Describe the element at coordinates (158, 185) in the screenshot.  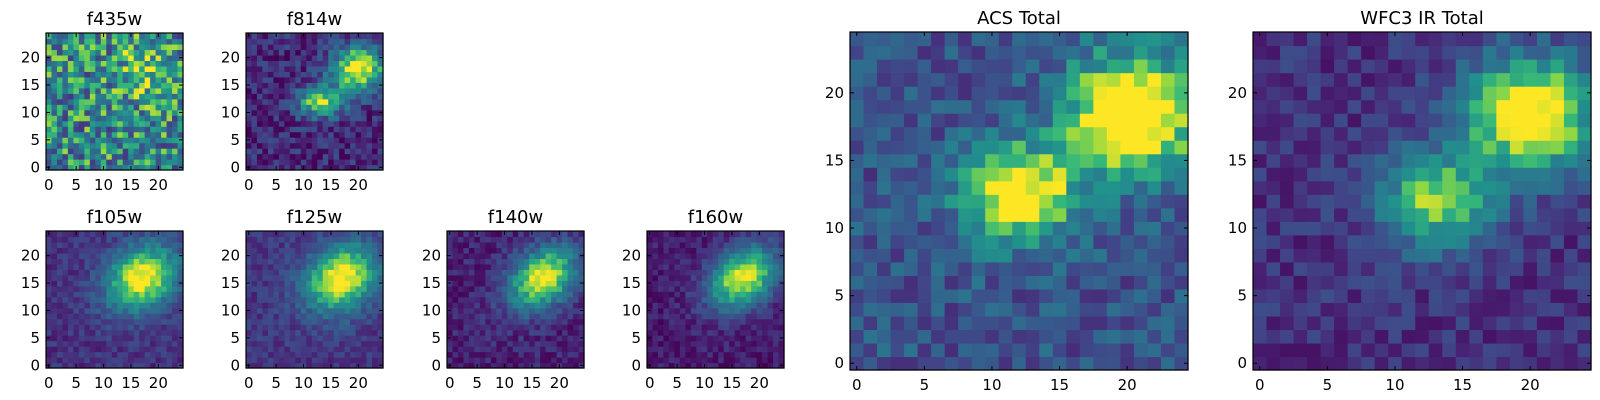
I see `x-tick-label: 20` at that location.